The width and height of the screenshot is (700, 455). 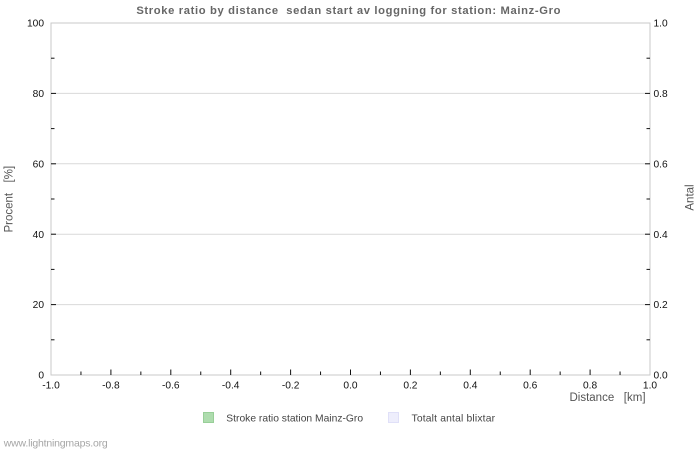 I want to click on svg-text: -0.4, so click(x=231, y=386).